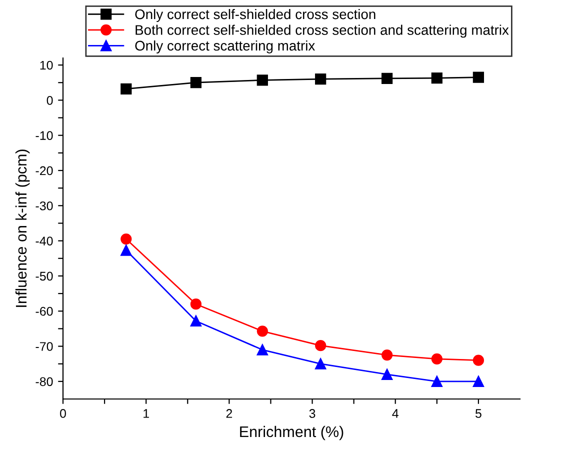 The height and width of the screenshot is (453, 573). I want to click on x-tick-label: 4, so click(395, 413).